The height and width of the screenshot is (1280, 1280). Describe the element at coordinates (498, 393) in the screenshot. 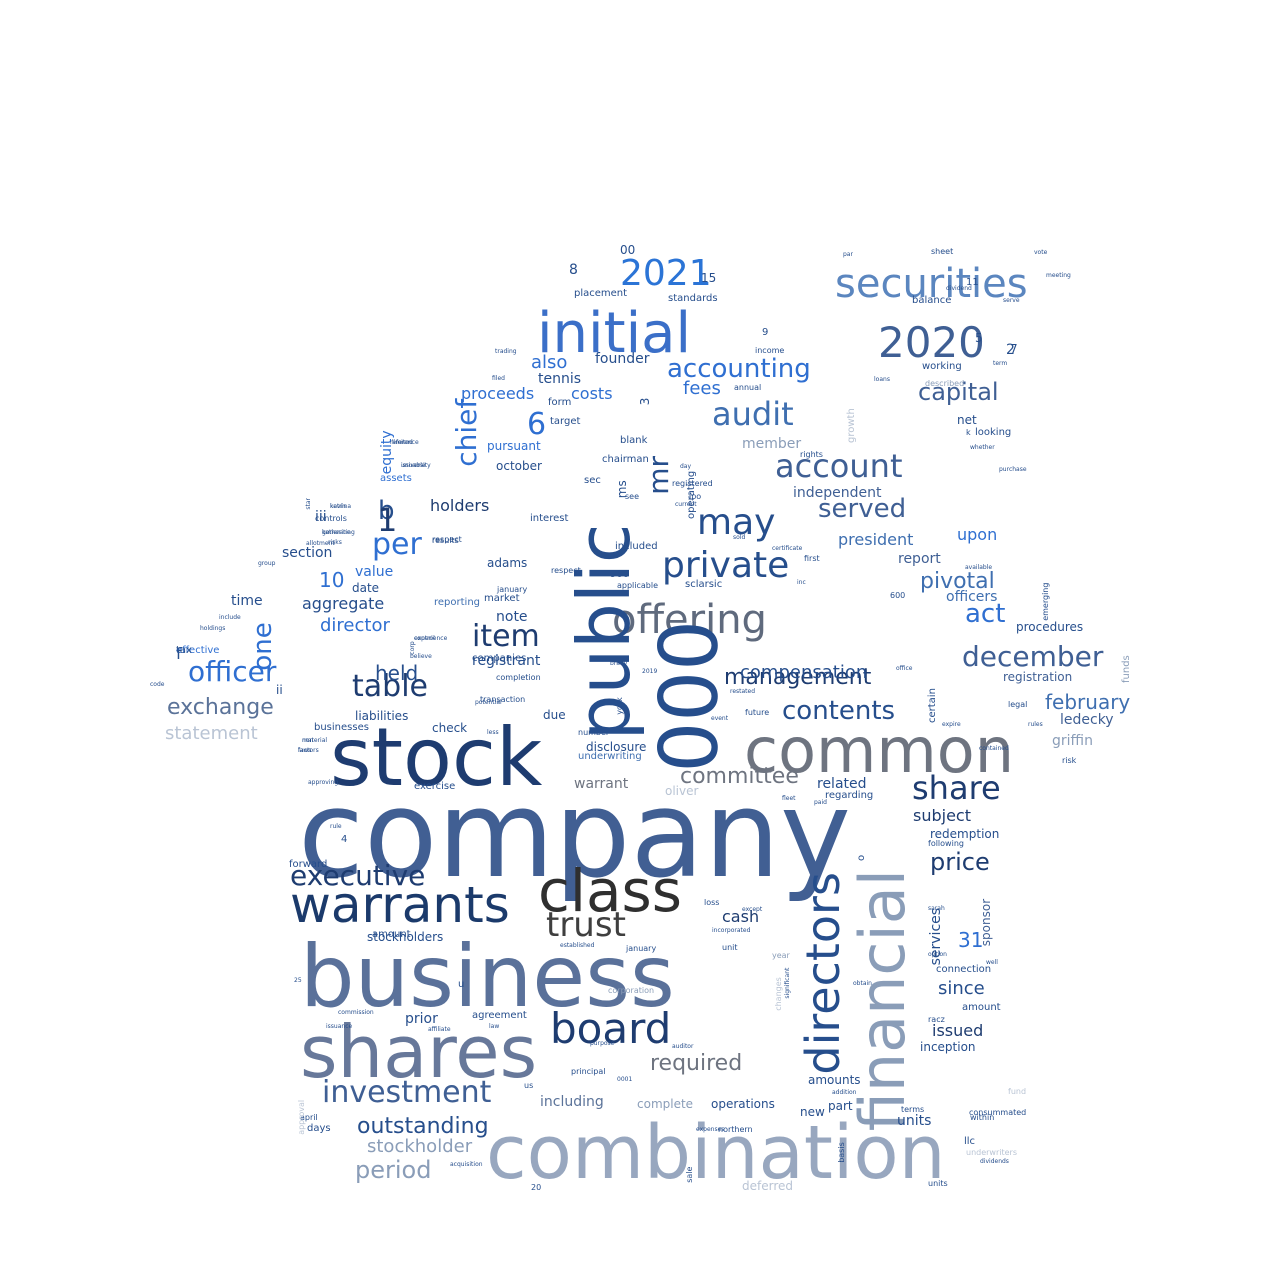

I see `word: proceeds` at that location.